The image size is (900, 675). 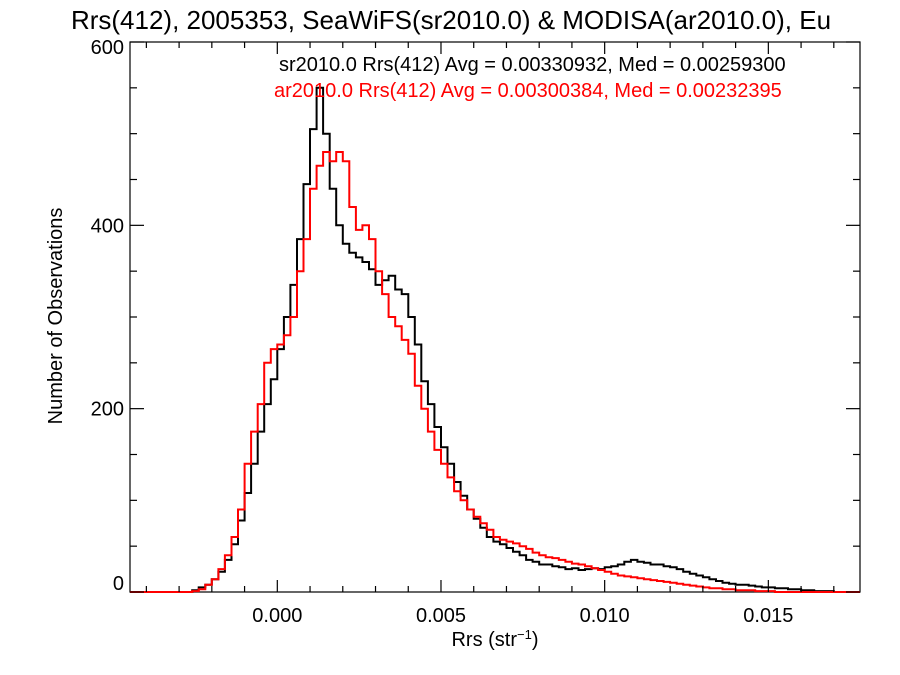 What do you see at coordinates (107, 48) in the screenshot?
I see `y-tick-label: 600` at bounding box center [107, 48].